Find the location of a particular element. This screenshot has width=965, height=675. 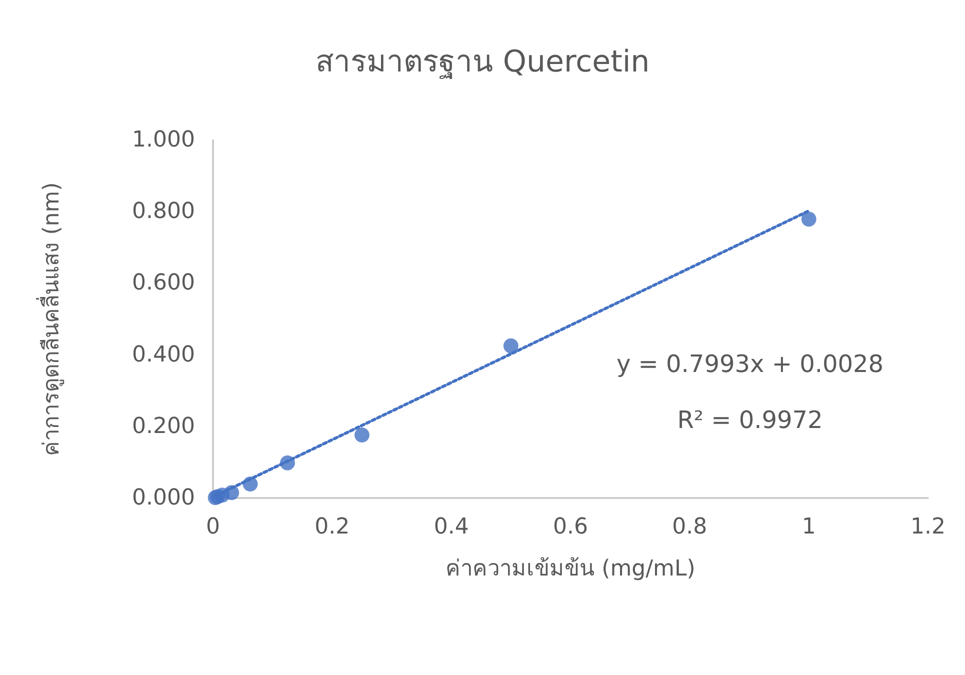

x-tick-label: 0.2 is located at coordinates (332, 527).